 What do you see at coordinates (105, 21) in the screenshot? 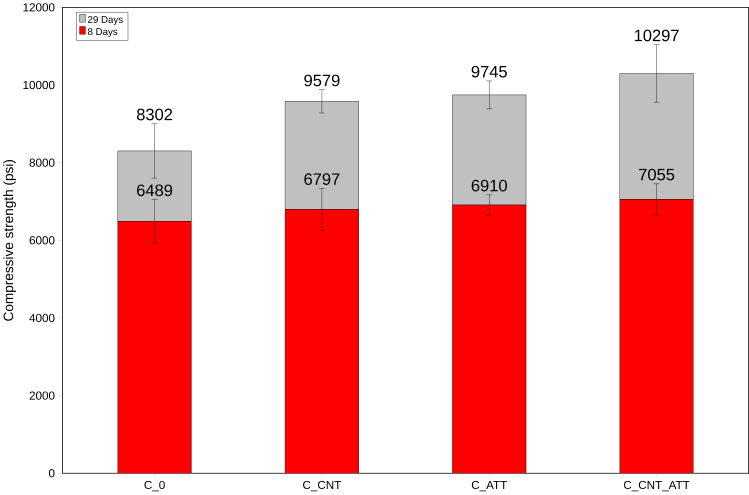
I see `legend-label: 29 Days` at bounding box center [105, 21].